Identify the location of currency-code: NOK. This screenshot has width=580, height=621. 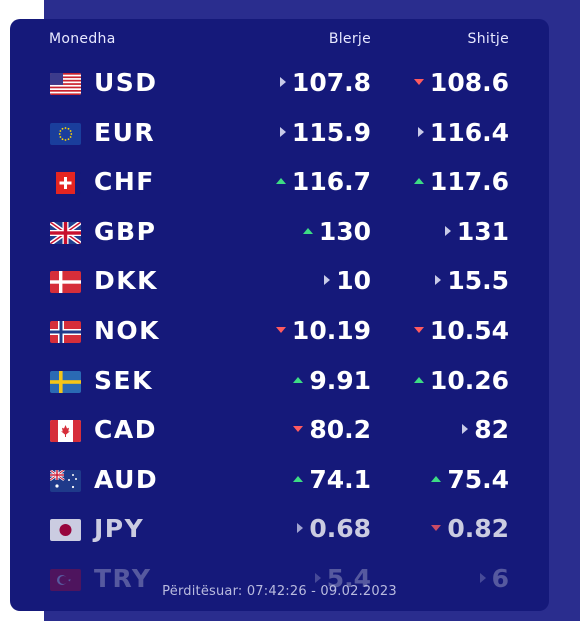
(127, 330).